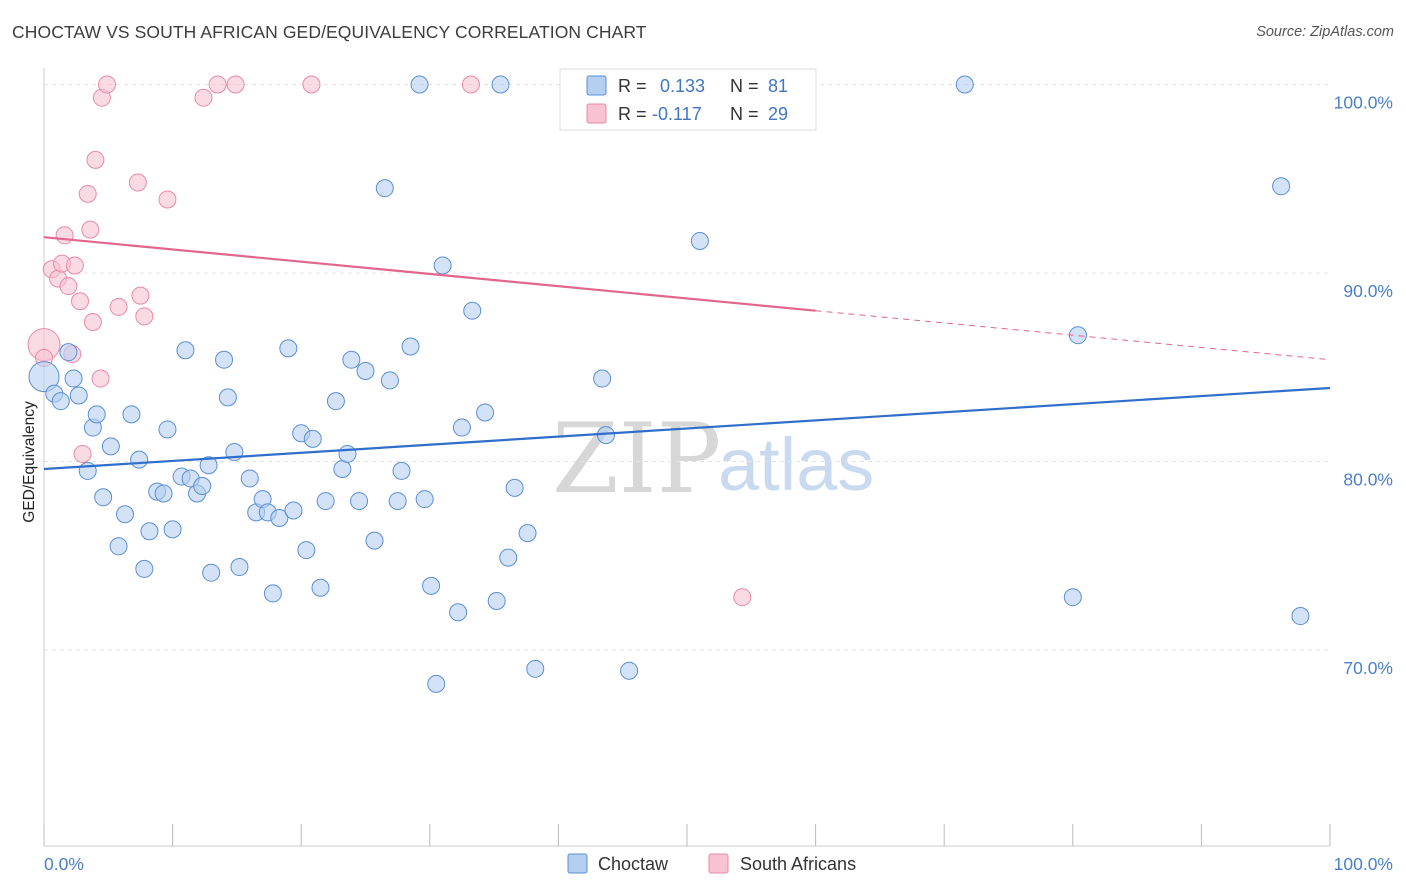  I want to click on legend-n-label-south-africans: N =, so click(744, 114).